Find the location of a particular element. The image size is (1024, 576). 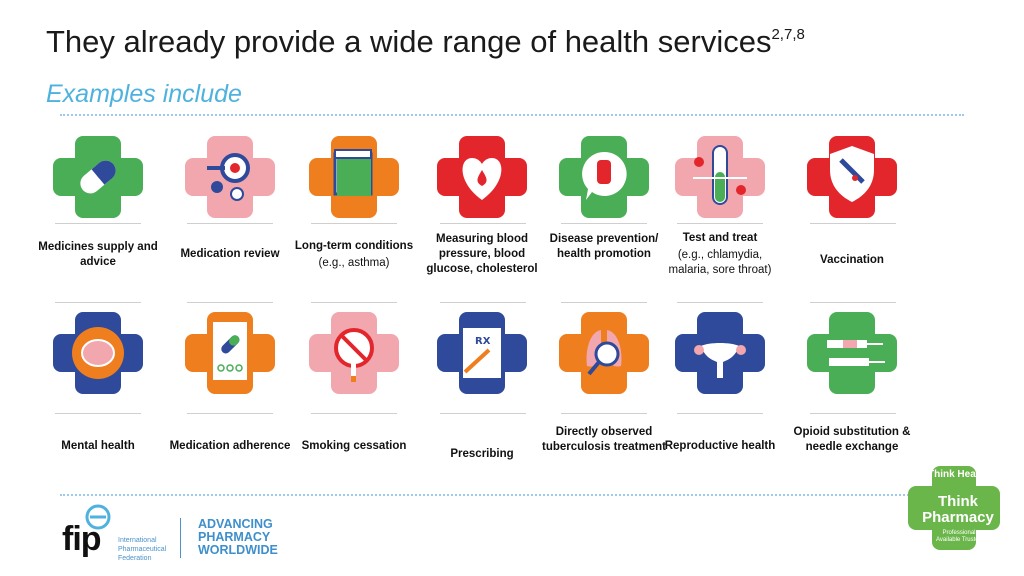

service-label: Reproductive health is located at coordinates (720, 446).